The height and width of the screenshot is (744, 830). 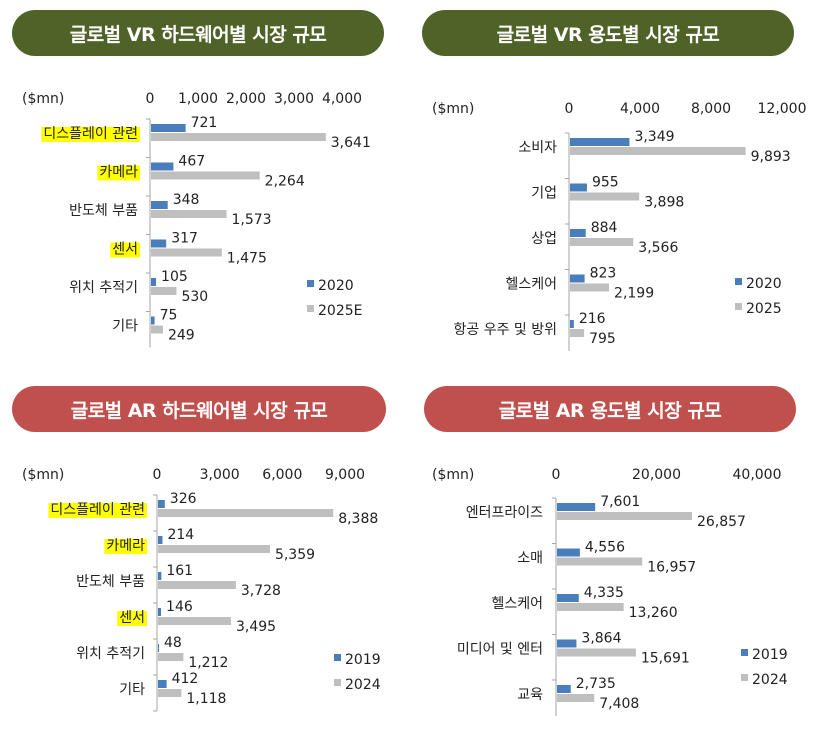 What do you see at coordinates (671, 568) in the screenshot?
I see `data-label-2024: 16,957` at bounding box center [671, 568].